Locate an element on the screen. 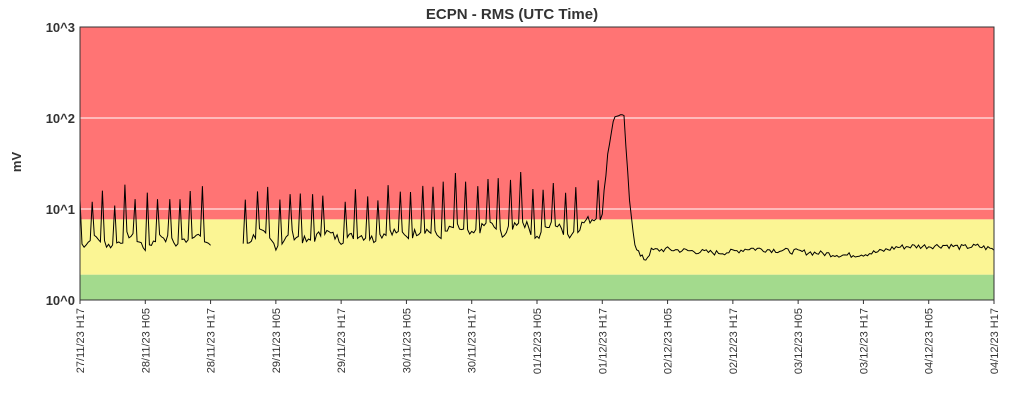 The height and width of the screenshot is (400, 1024). x-tick-label-13: 04/12/23 H05 is located at coordinates (930, 341).